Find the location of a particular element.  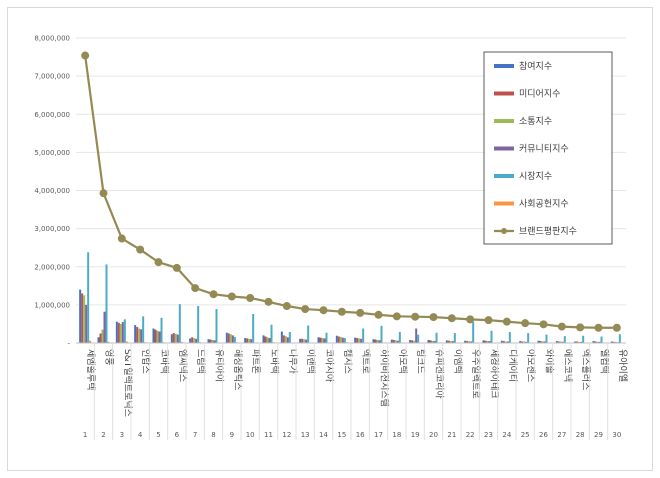

x-category-label: 에스코넥 is located at coordinates (567, 365).